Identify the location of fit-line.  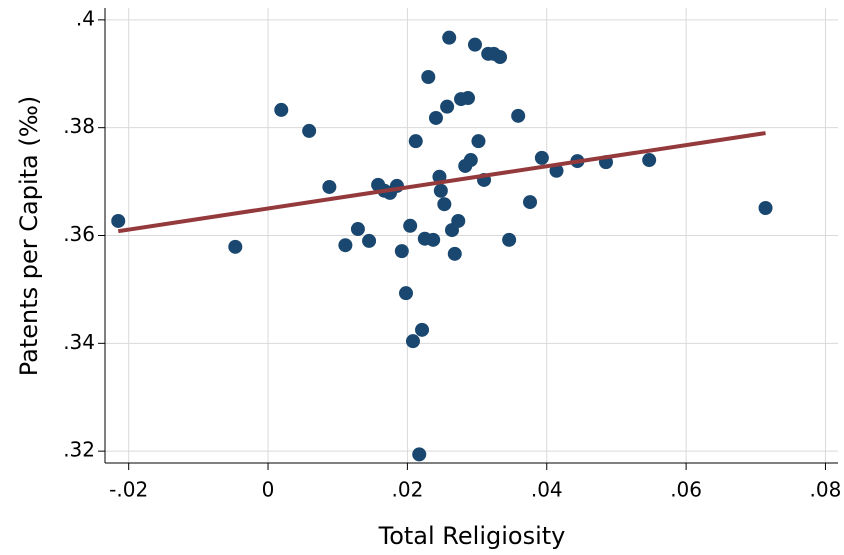
(441, 182).